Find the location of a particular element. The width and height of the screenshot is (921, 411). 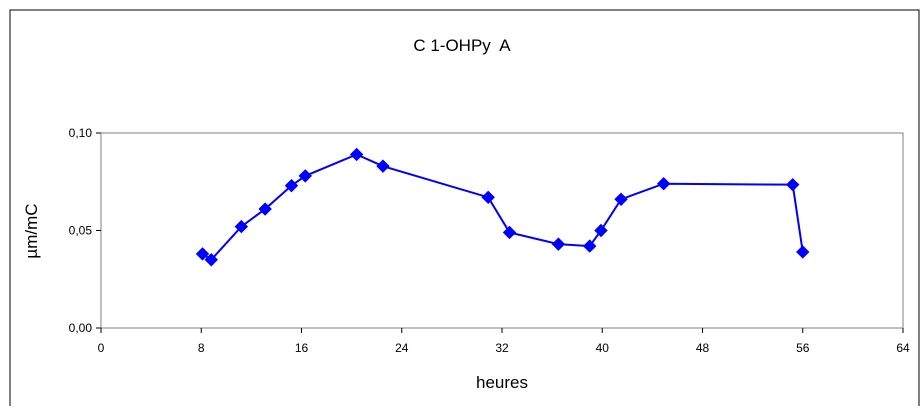

x-tick-label: 24 is located at coordinates (402, 348).